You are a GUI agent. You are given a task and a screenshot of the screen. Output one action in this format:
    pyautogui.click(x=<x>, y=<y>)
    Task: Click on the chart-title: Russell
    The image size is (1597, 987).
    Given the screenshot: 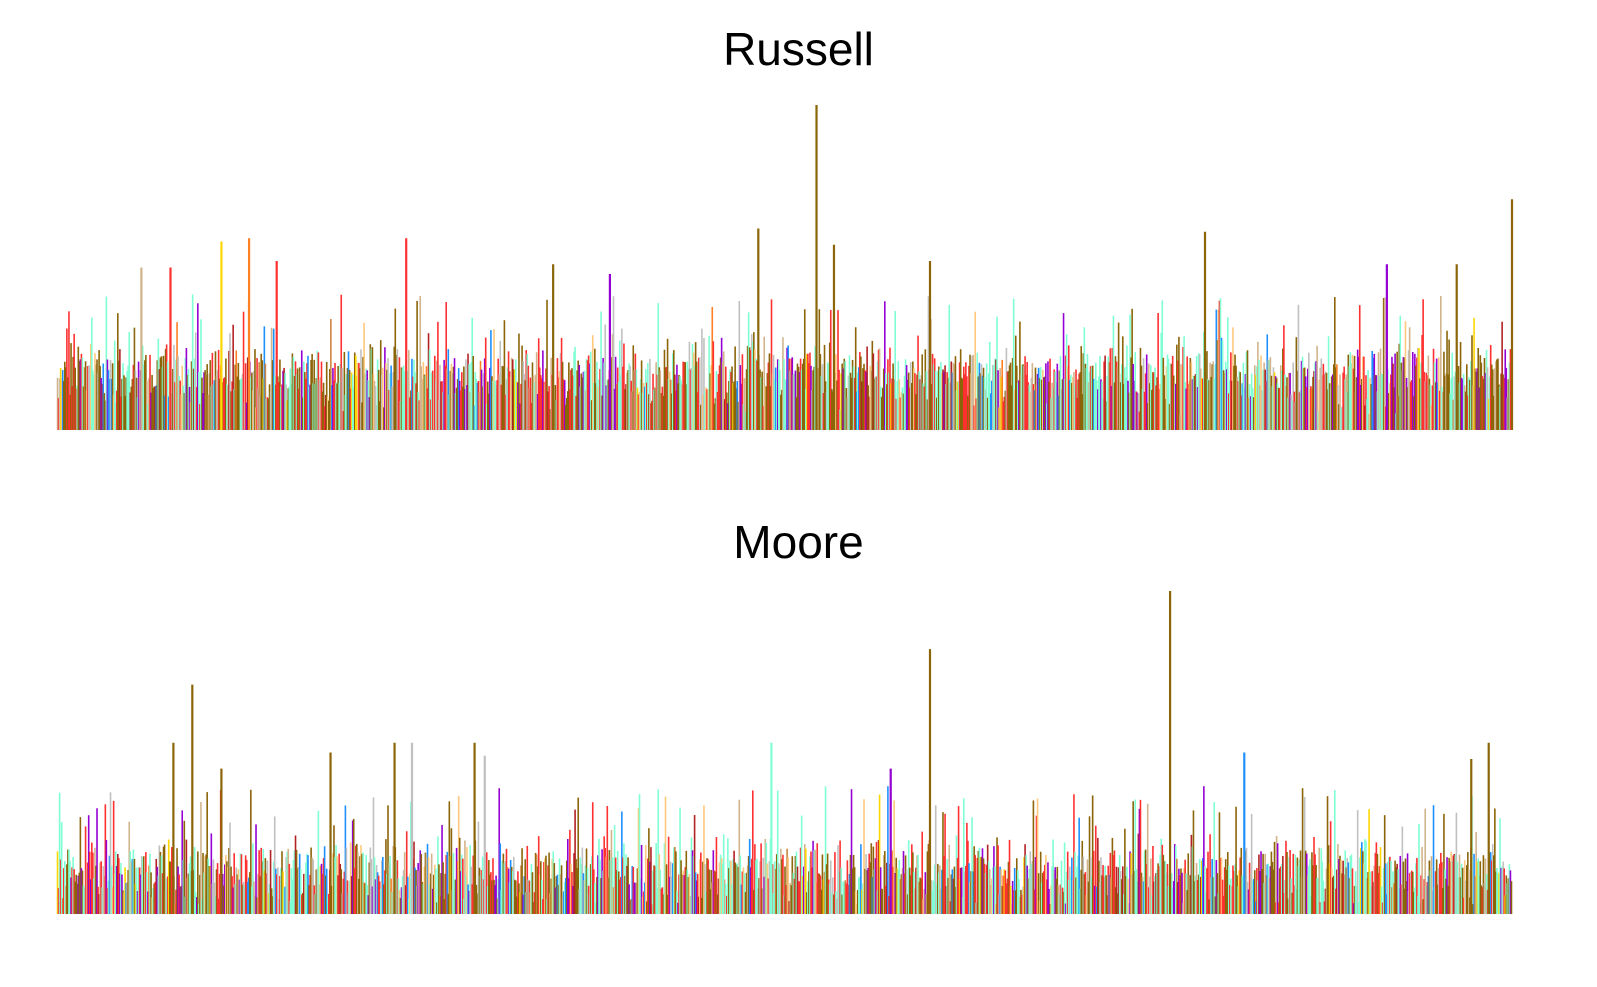 What is the action you would take?
    pyautogui.click(x=798, y=49)
    